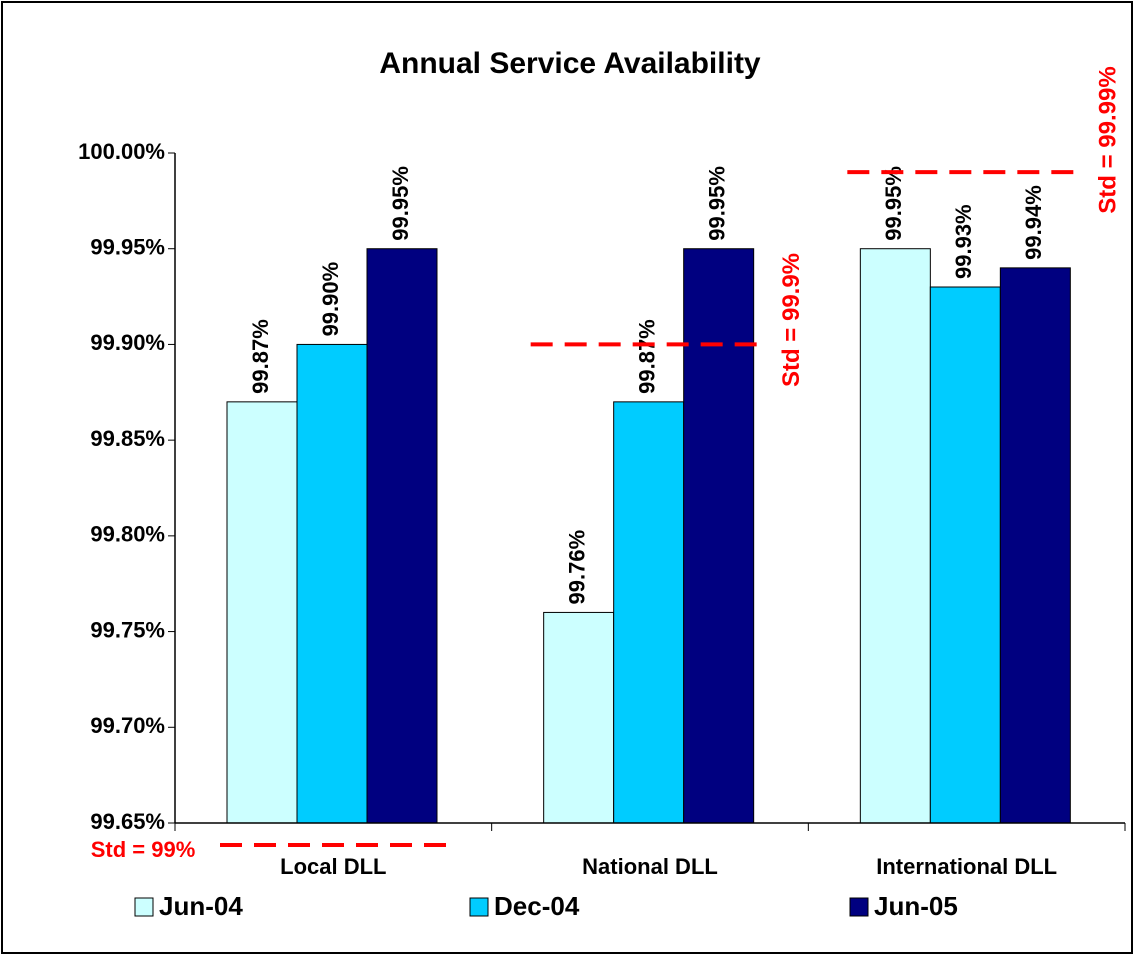 Image resolution: width=1135 pixels, height=955 pixels. Describe the element at coordinates (1033, 222) in the screenshot. I see `data-label: 99.94%` at that location.